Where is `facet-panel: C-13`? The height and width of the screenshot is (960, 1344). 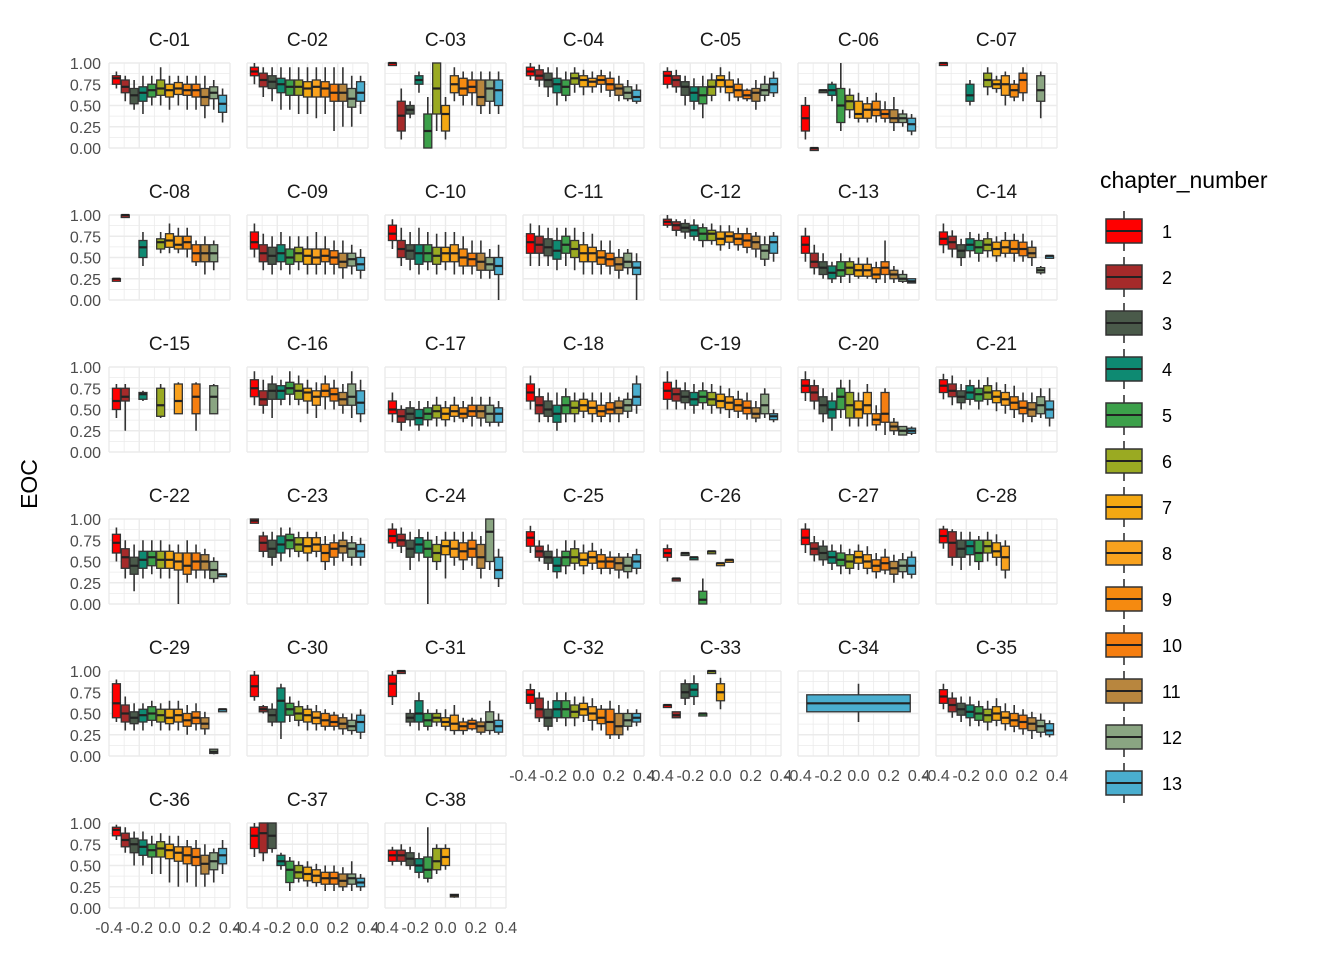 facet-panel: C-13 is located at coordinates (858, 241).